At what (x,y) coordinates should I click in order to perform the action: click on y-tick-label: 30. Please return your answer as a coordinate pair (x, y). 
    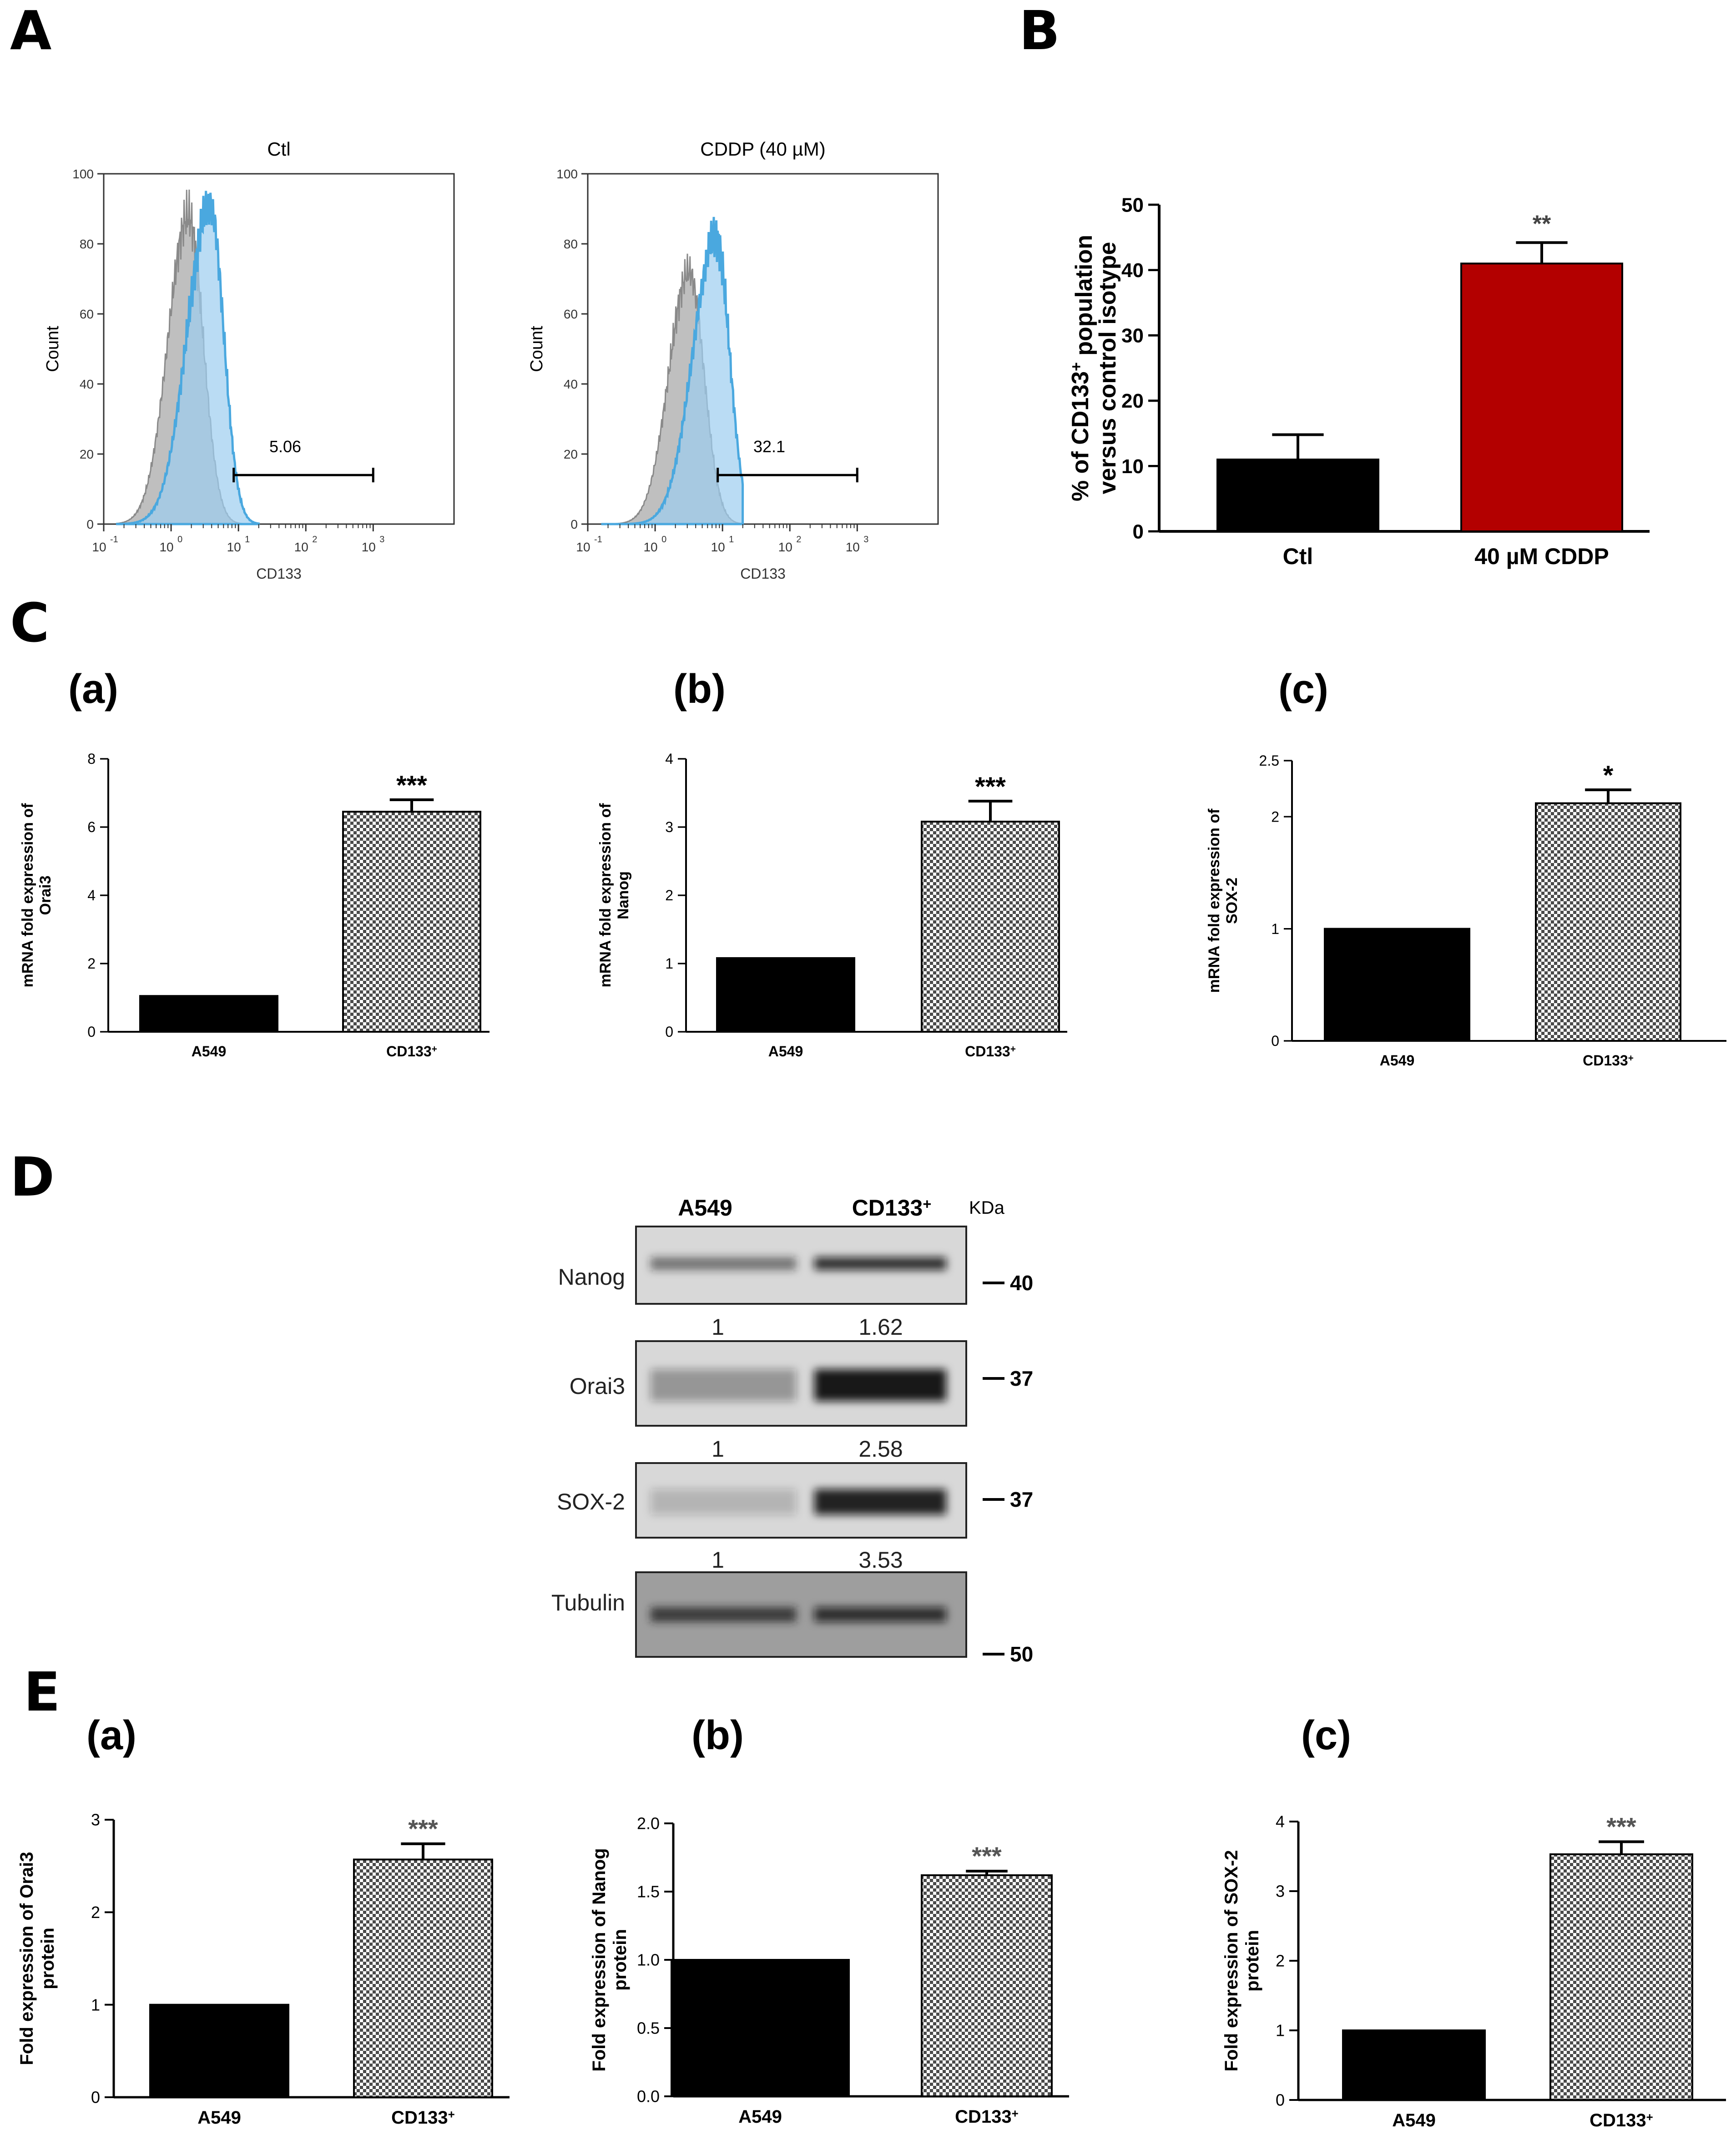
    Looking at the image, I should click on (1132, 336).